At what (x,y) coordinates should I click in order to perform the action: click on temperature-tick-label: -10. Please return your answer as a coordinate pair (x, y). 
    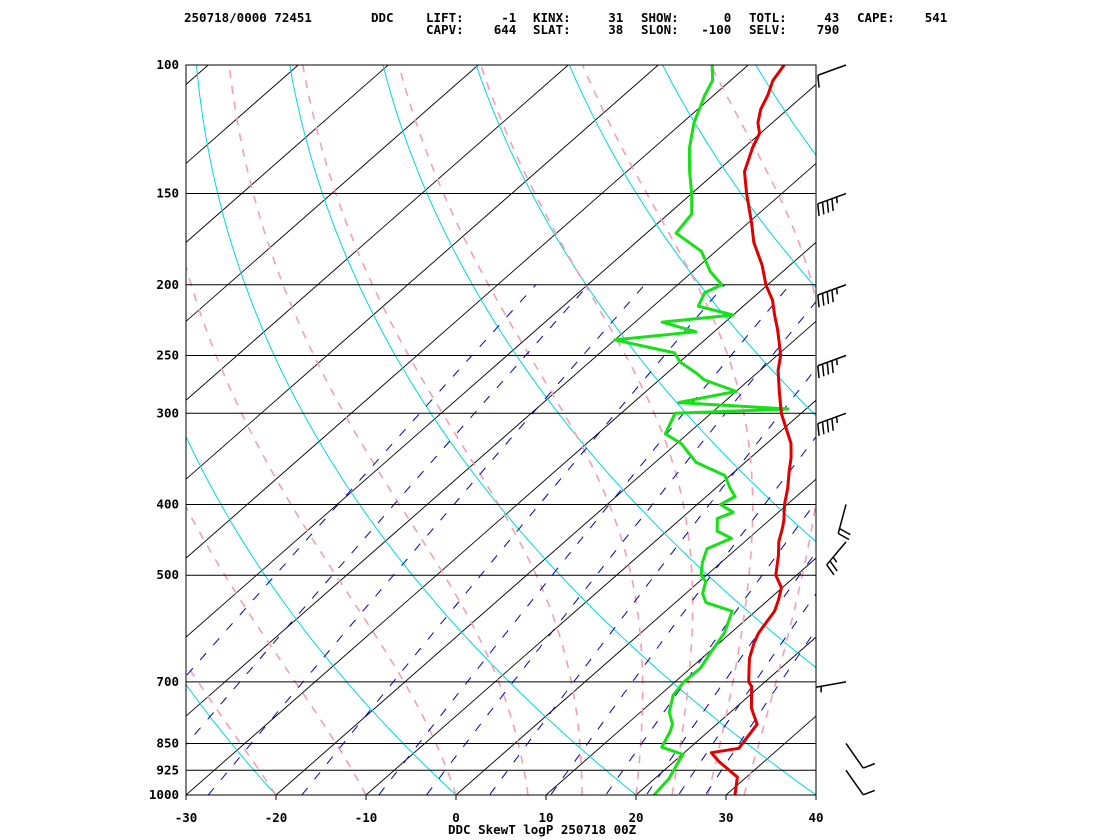
    Looking at the image, I should click on (366, 817).